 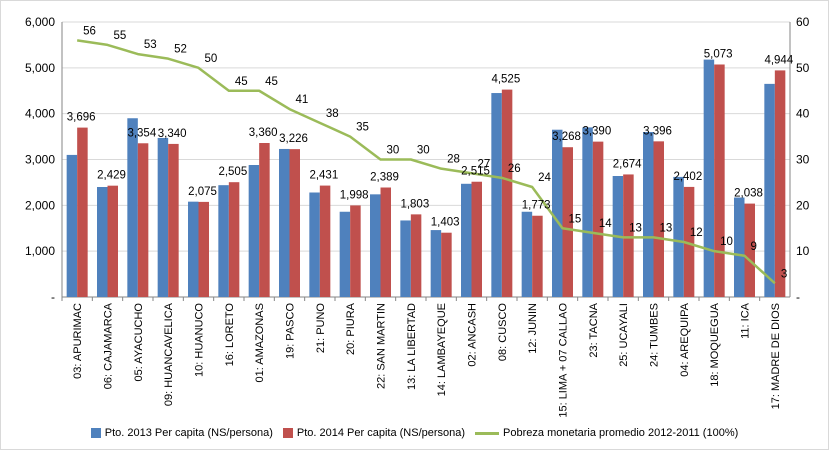 I want to click on y2-tick-label: -, so click(x=798, y=297).